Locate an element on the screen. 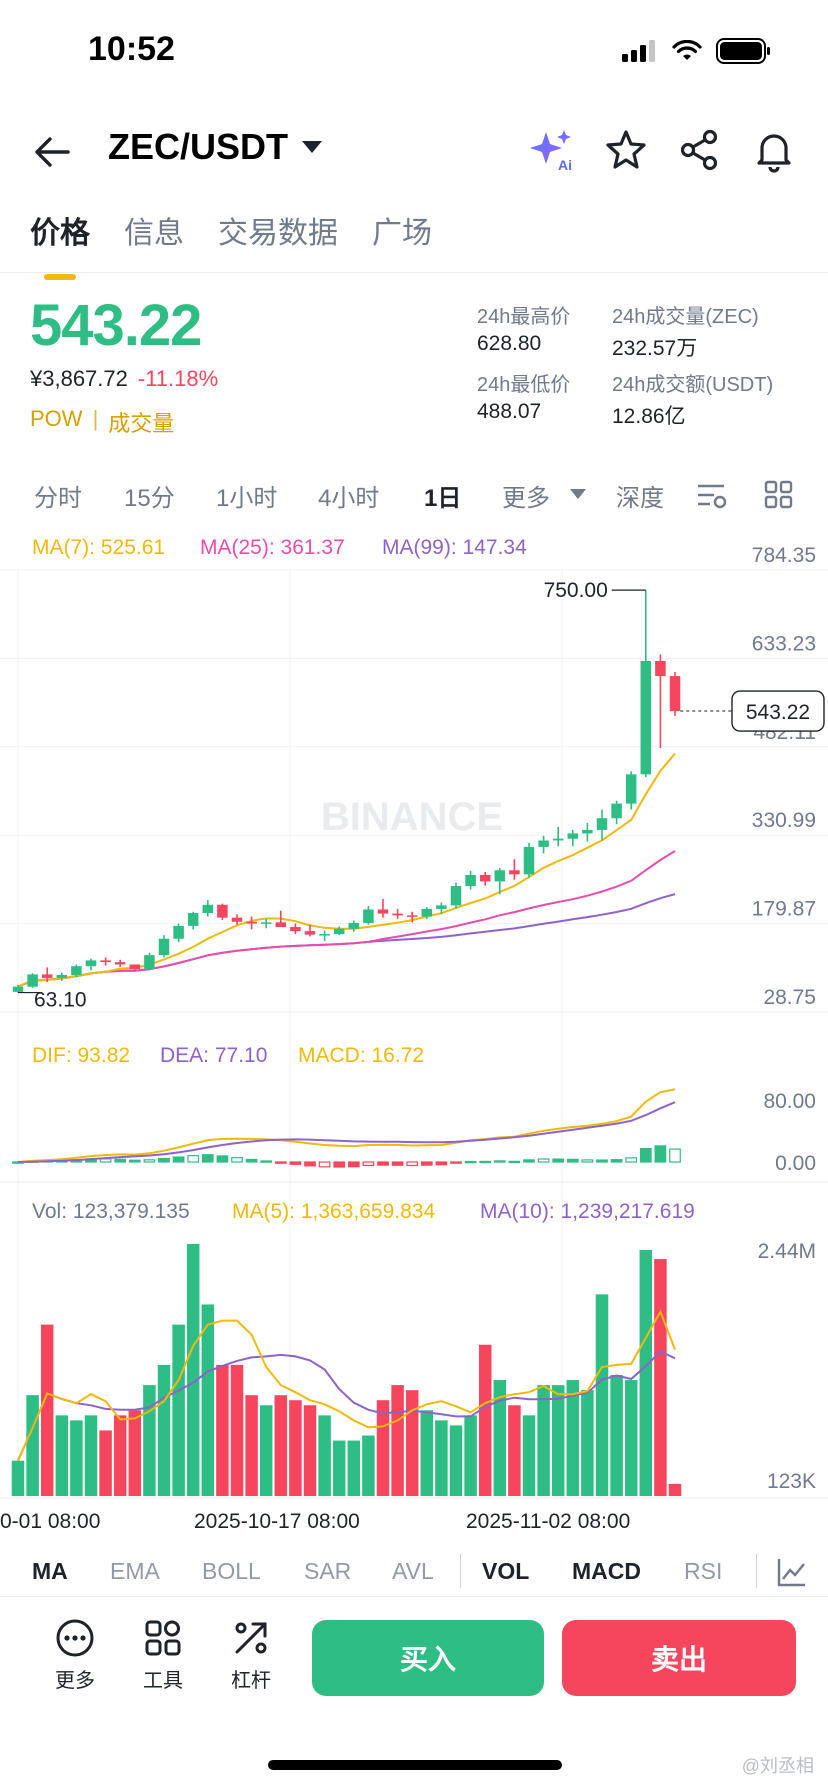 Image resolution: width=828 pixels, height=1792 pixels. tab-price: 价格 is located at coordinates (60, 244).